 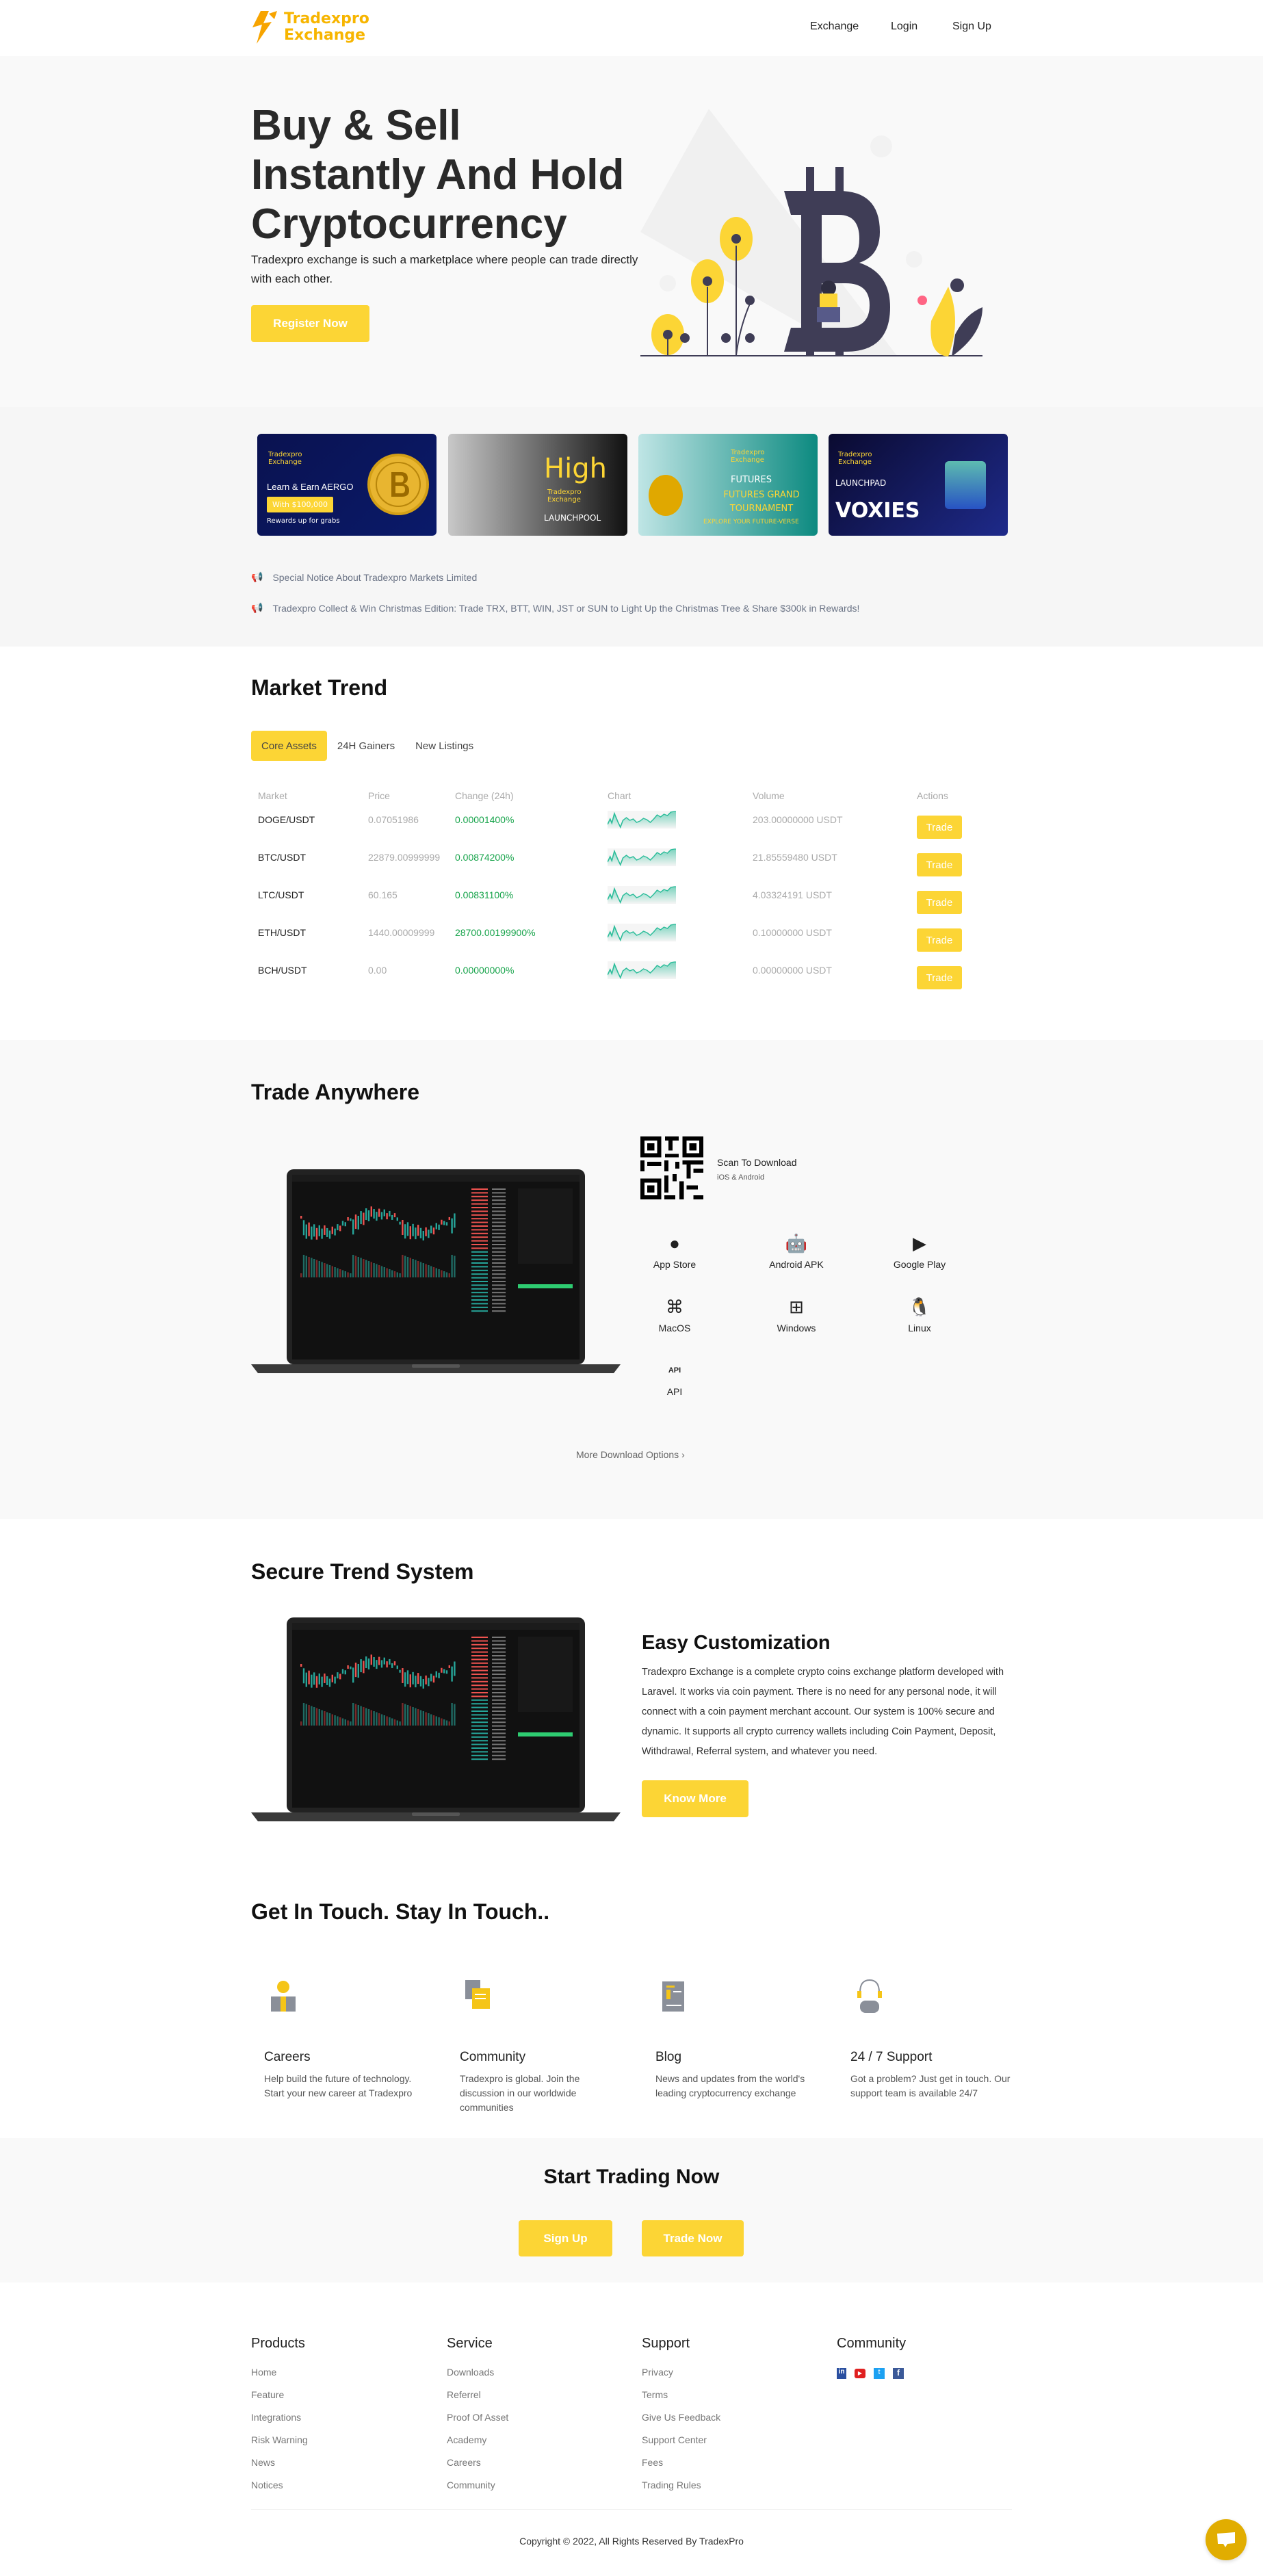 What do you see at coordinates (383, 894) in the screenshot?
I see `cell-price: 60.165` at bounding box center [383, 894].